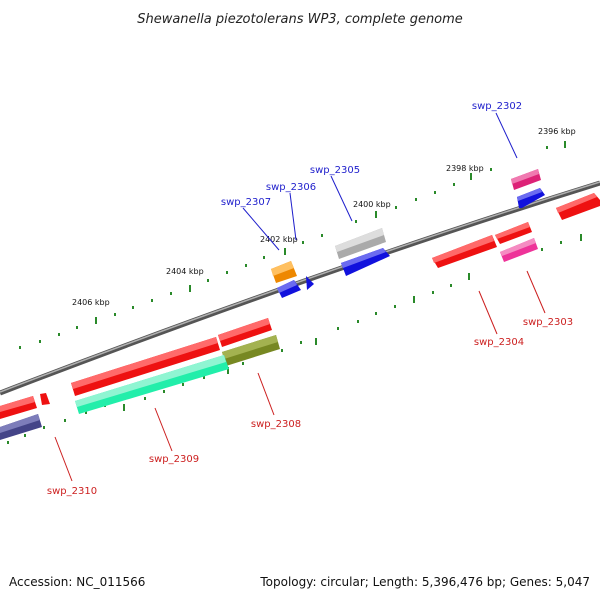 This screenshot has height=600, width=600. What do you see at coordinates (380, 181) in the screenshot?
I see `forward-leader-lines` at bounding box center [380, 181].